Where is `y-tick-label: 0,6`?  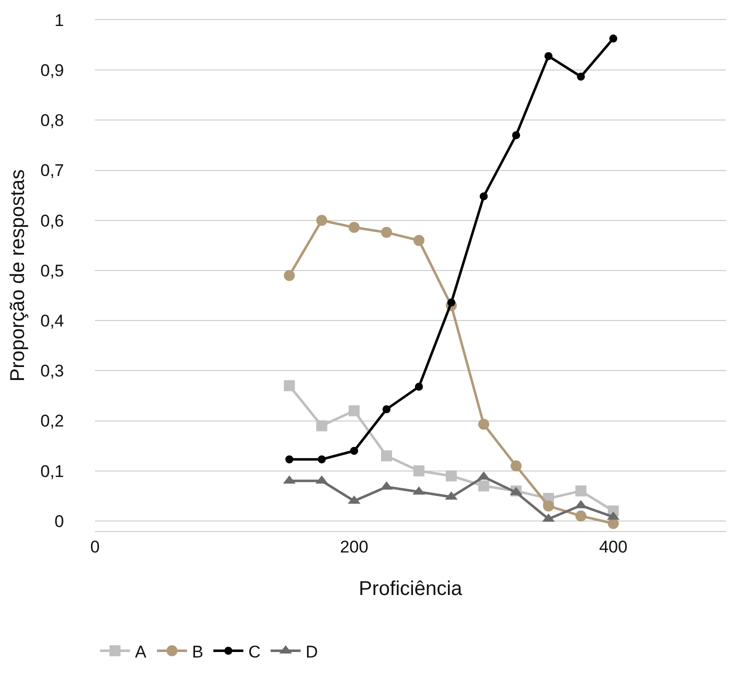
y-tick-label: 0,6 is located at coordinates (52, 220).